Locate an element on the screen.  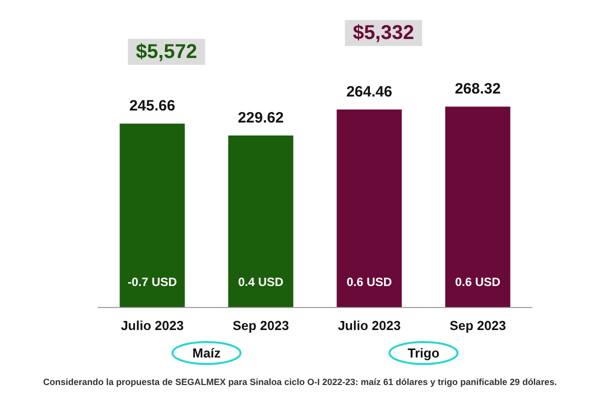
text: Trigo is located at coordinates (424, 353).